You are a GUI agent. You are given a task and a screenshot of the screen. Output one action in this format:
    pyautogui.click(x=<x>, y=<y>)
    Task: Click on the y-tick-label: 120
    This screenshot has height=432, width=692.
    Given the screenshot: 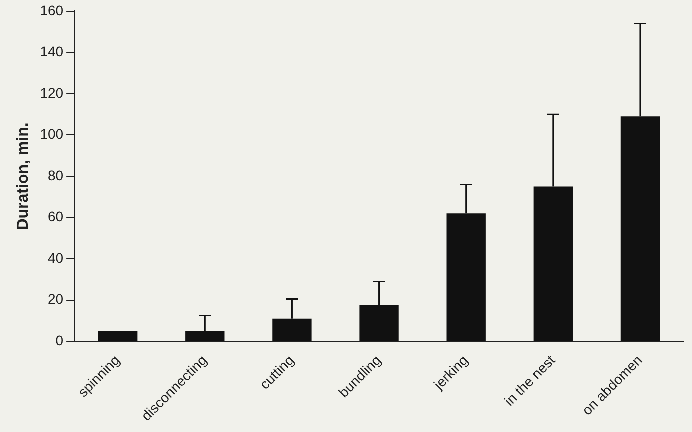 What is the action you would take?
    pyautogui.click(x=52, y=92)
    